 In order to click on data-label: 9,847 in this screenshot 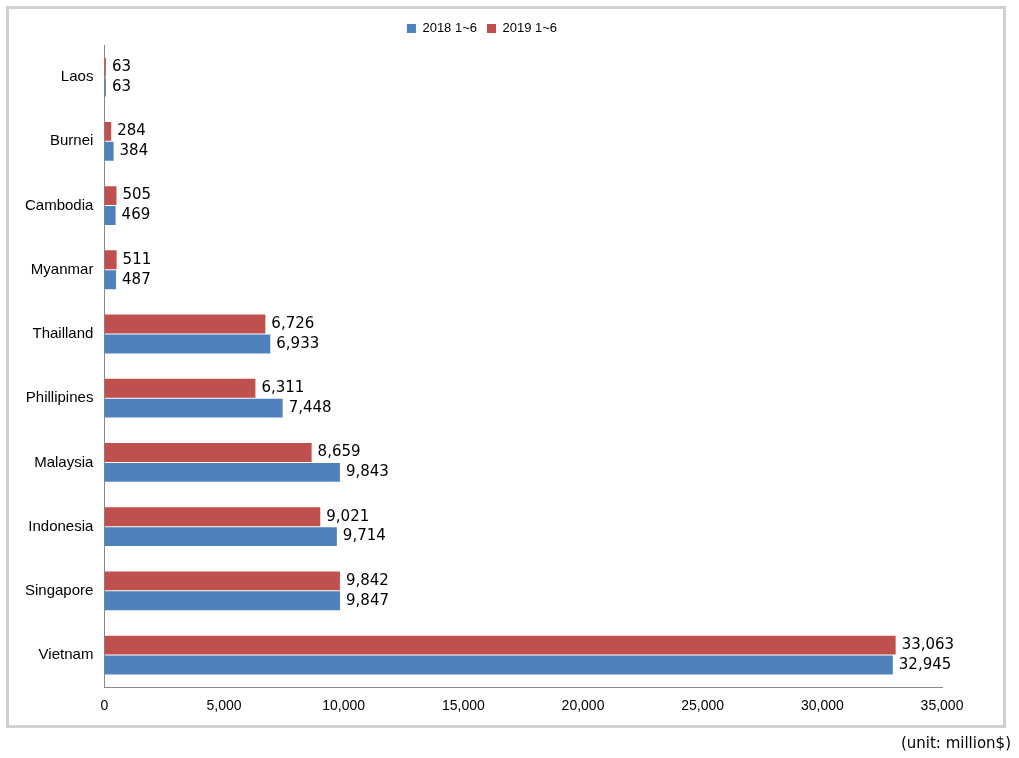, I will do `click(367, 599)`.